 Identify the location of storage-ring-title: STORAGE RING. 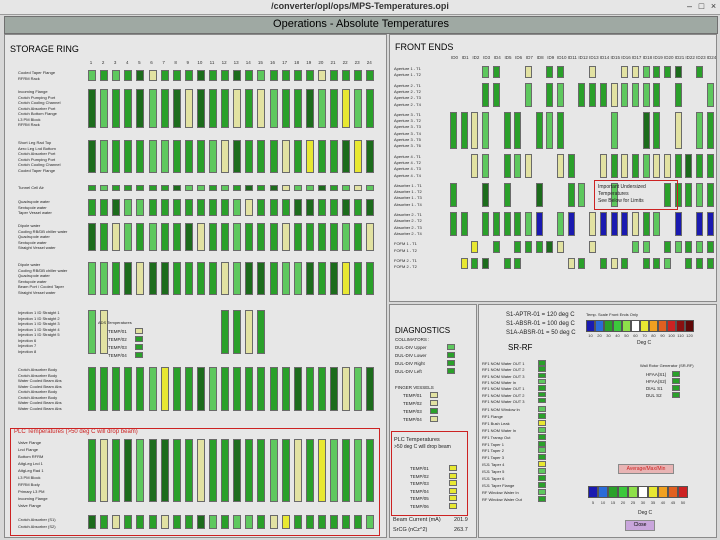
(44, 49).